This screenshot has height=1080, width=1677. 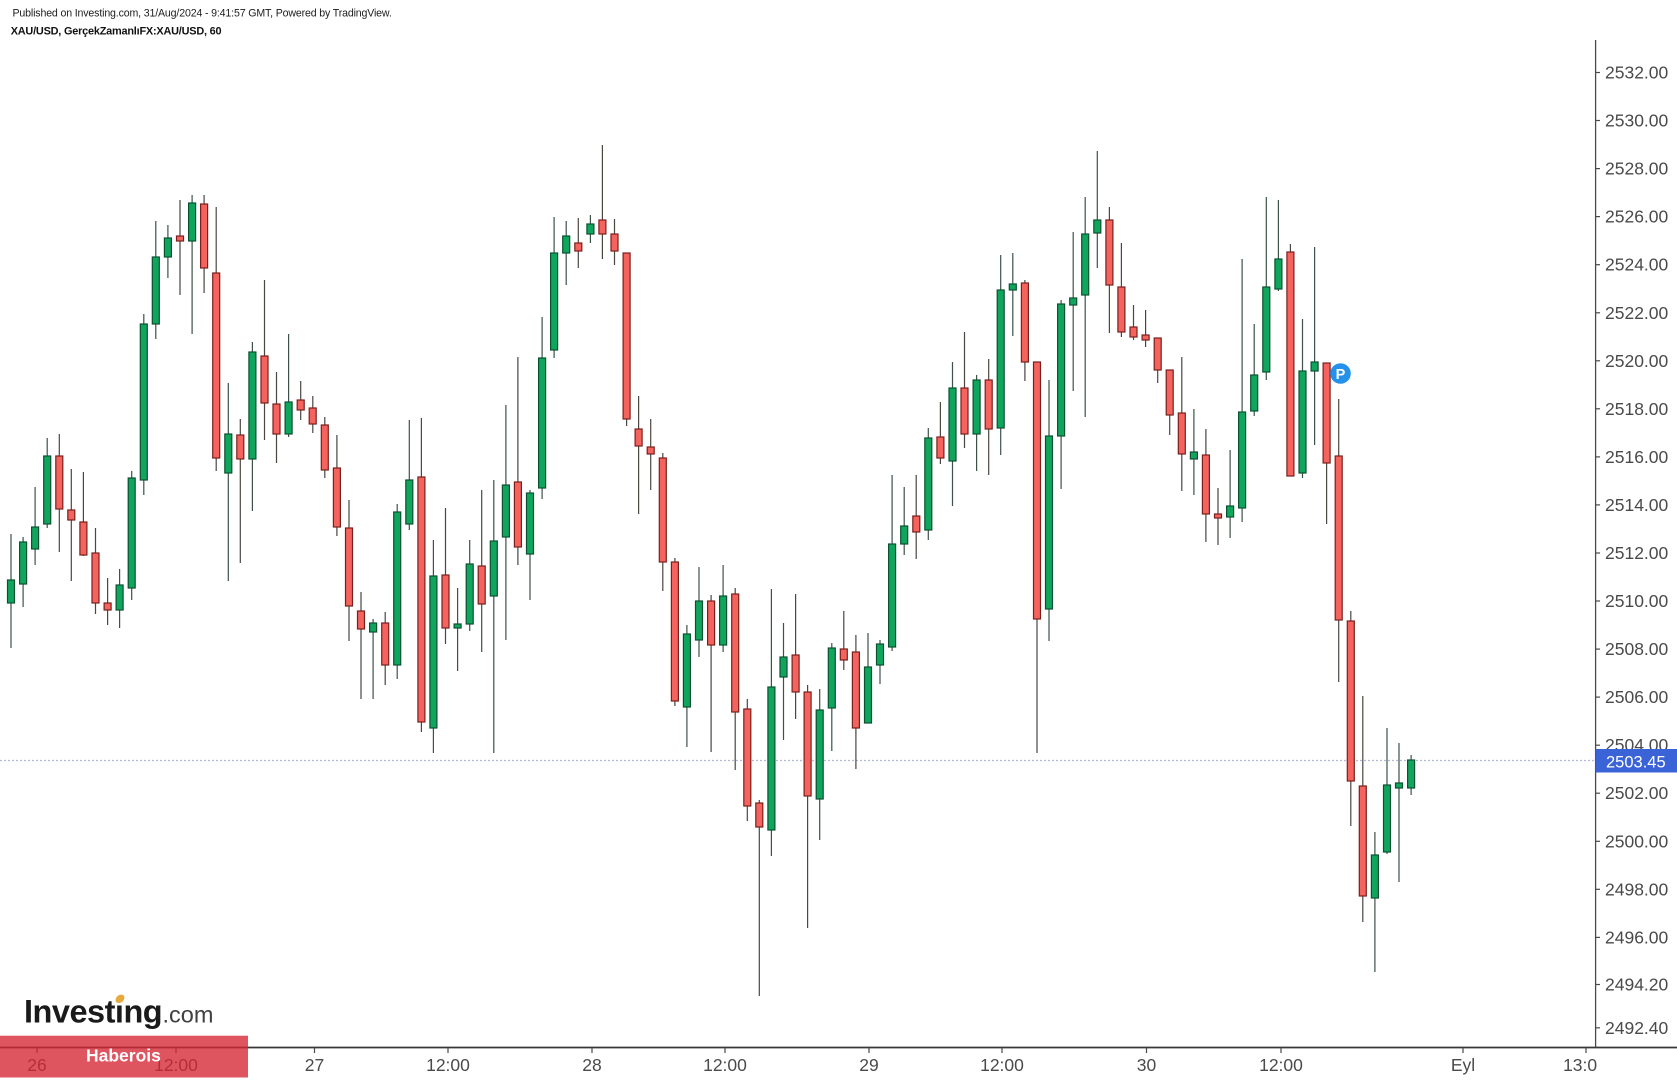 What do you see at coordinates (1341, 375) in the screenshot?
I see `svg-text: P` at bounding box center [1341, 375].